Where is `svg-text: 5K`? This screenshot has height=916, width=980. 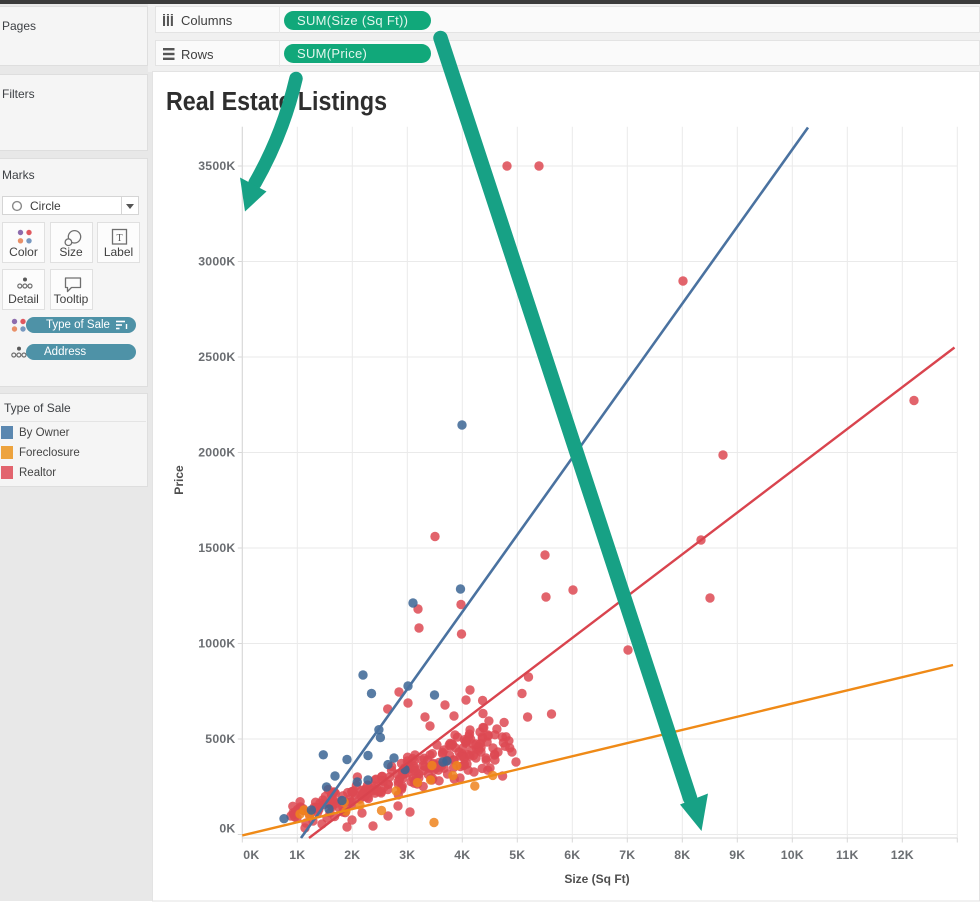 svg-text: 5K is located at coordinates (517, 855).